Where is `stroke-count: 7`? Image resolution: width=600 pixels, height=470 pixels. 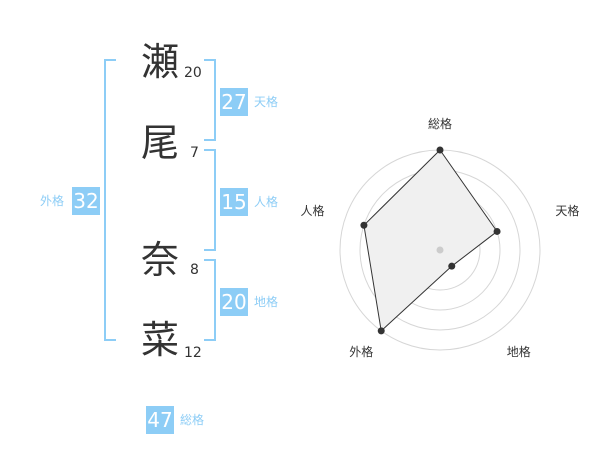
stroke-count: 7 is located at coordinates (194, 153).